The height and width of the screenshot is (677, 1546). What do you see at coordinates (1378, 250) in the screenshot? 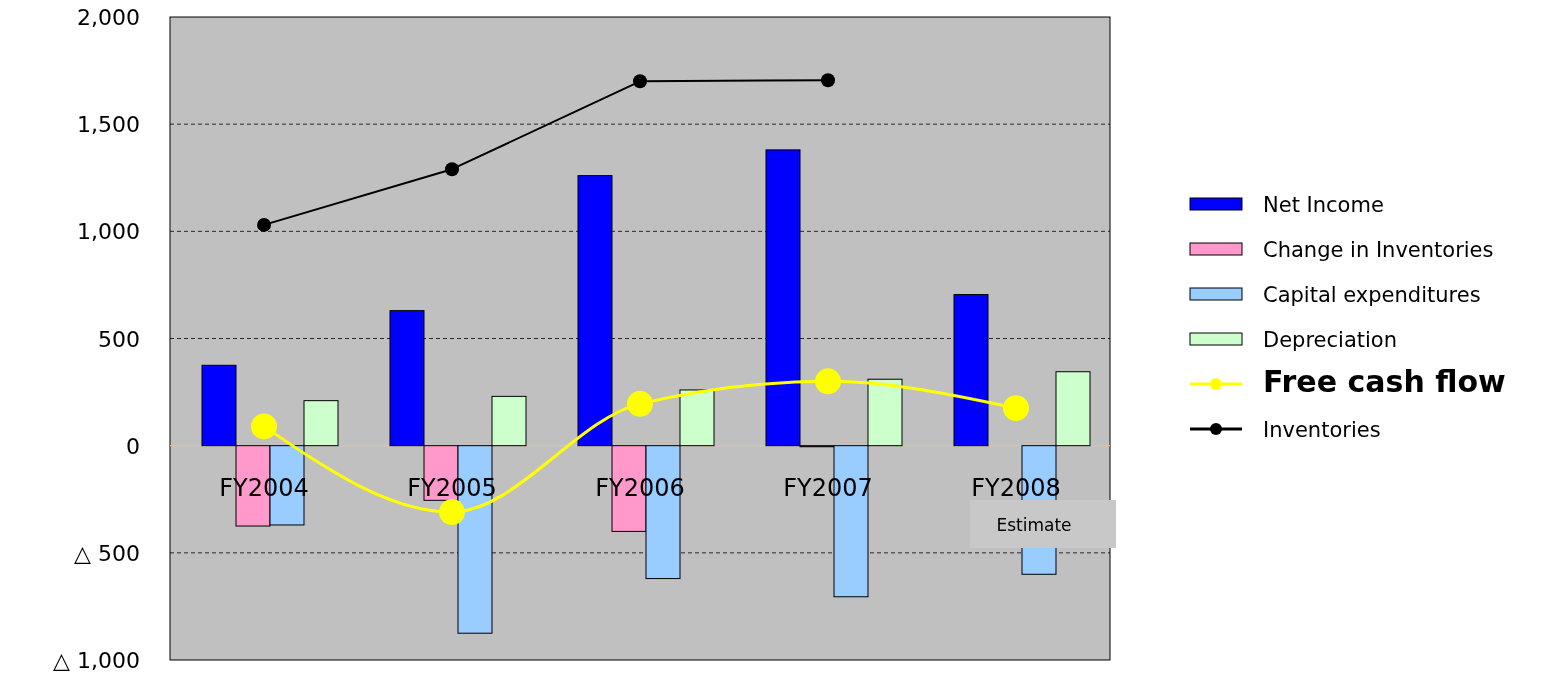
I see `legend-label: Change in Inventories` at bounding box center [1378, 250].